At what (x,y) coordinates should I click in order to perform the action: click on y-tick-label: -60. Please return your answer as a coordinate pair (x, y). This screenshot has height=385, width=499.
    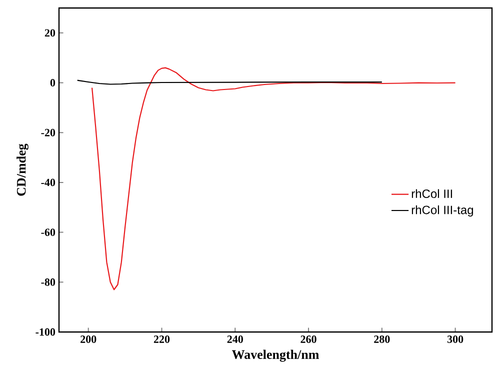
    Looking at the image, I should click on (48, 232).